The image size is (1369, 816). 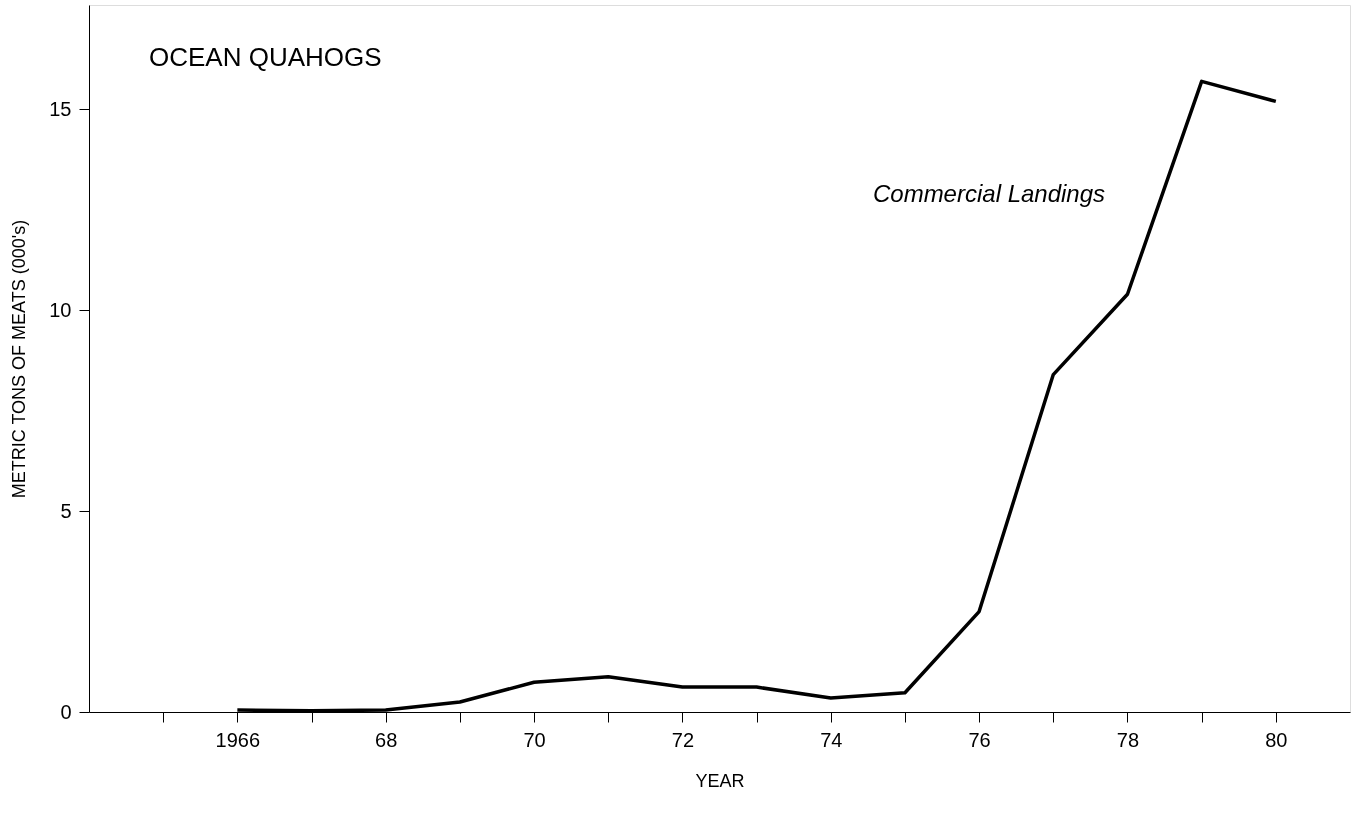 I want to click on y-tick-label: 10, so click(x=60, y=309).